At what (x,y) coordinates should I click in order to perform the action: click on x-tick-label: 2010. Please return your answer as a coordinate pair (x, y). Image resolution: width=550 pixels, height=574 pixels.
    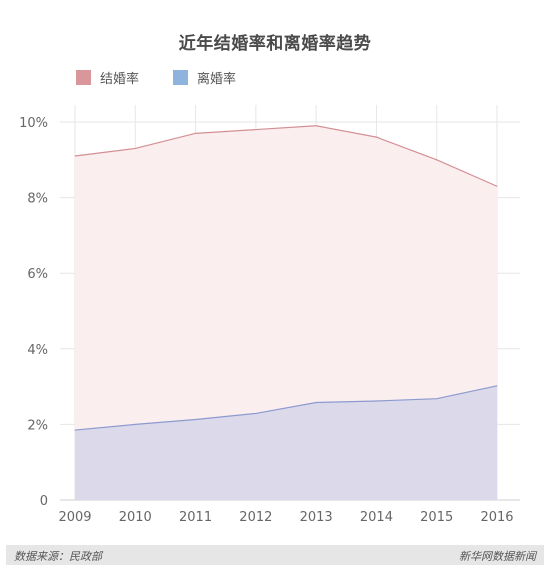
    Looking at the image, I should click on (135, 517).